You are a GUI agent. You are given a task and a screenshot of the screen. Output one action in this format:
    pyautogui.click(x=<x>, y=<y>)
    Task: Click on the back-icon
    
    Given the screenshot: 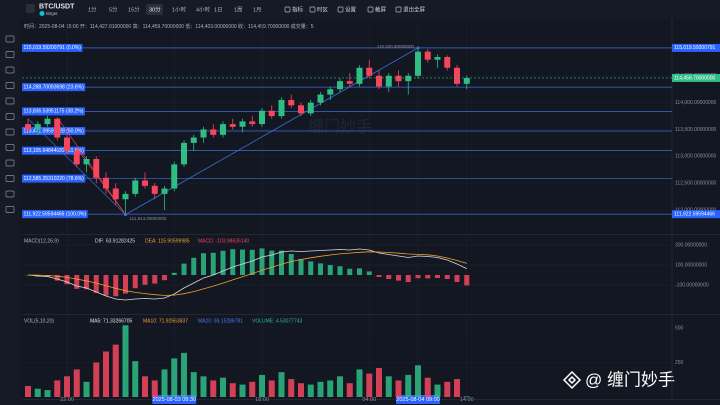 What is the action you would take?
    pyautogui.click(x=30, y=8)
    